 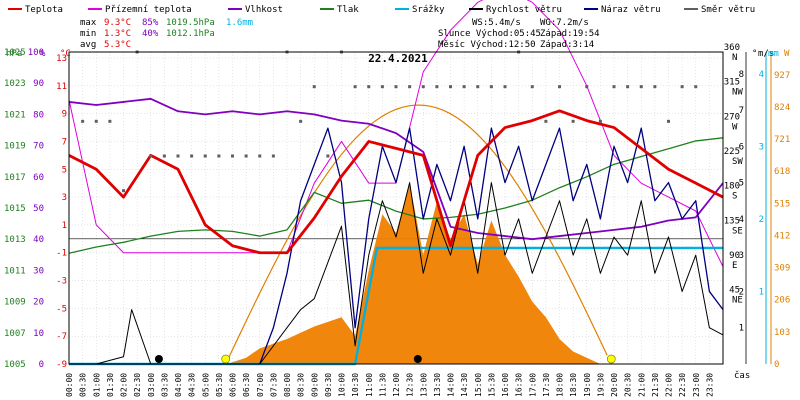 I want to click on y-tick-dir: 90, so click(x=734, y=256).